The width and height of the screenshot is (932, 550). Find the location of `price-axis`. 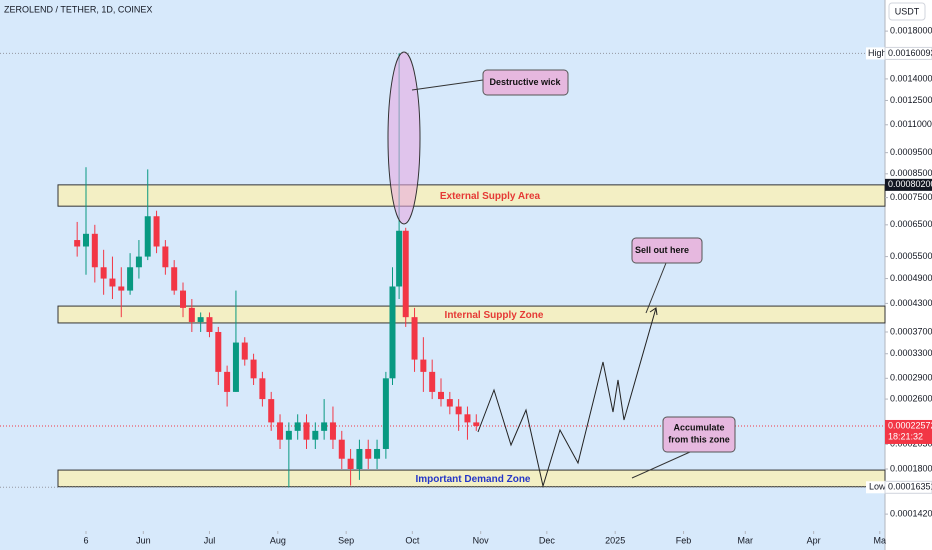

price-axis is located at coordinates (908, 275).